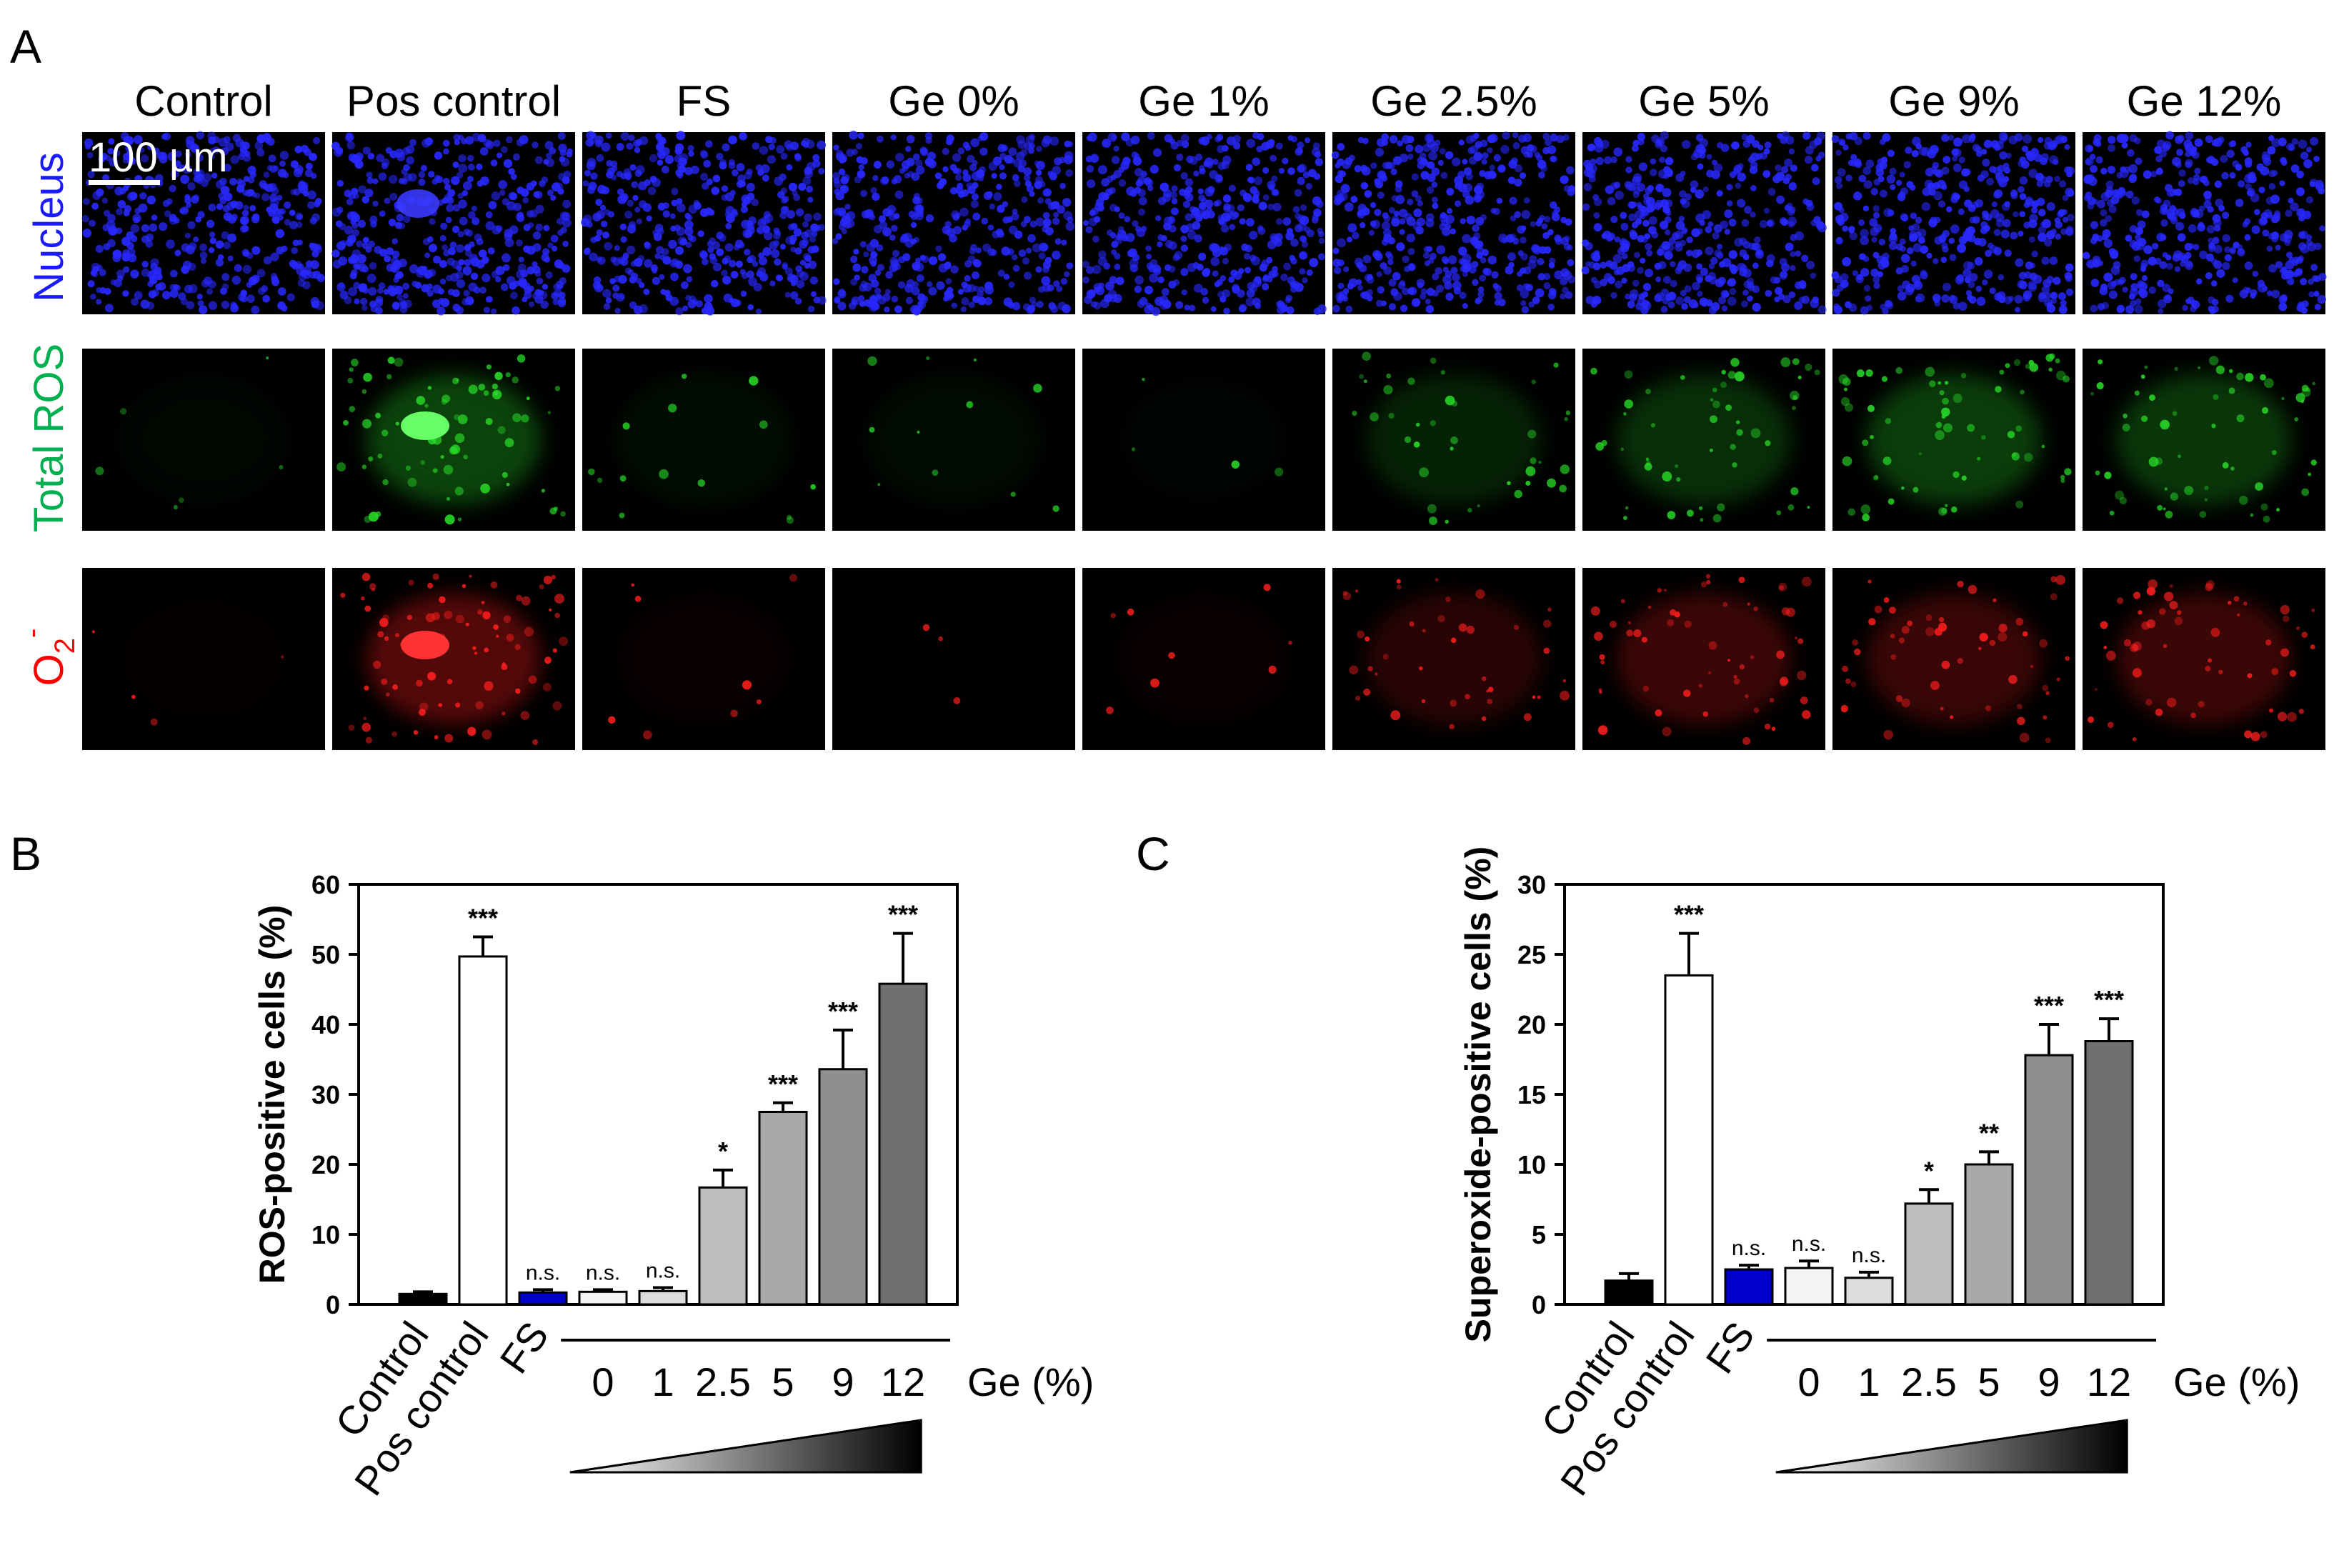 Image resolution: width=2344 pixels, height=1568 pixels. What do you see at coordinates (325, 1094) in the screenshot?
I see `y-tick-label: 30` at bounding box center [325, 1094].